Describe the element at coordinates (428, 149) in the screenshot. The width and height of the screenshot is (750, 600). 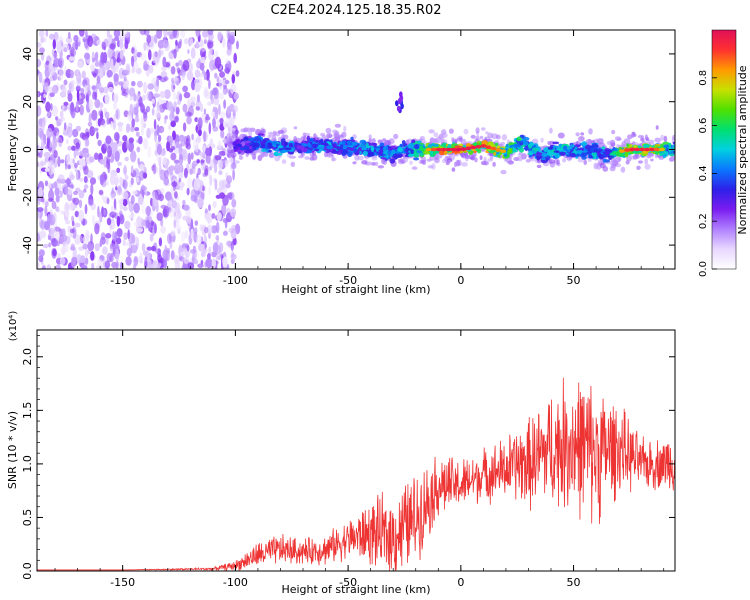
I see `signal-peak` at that location.